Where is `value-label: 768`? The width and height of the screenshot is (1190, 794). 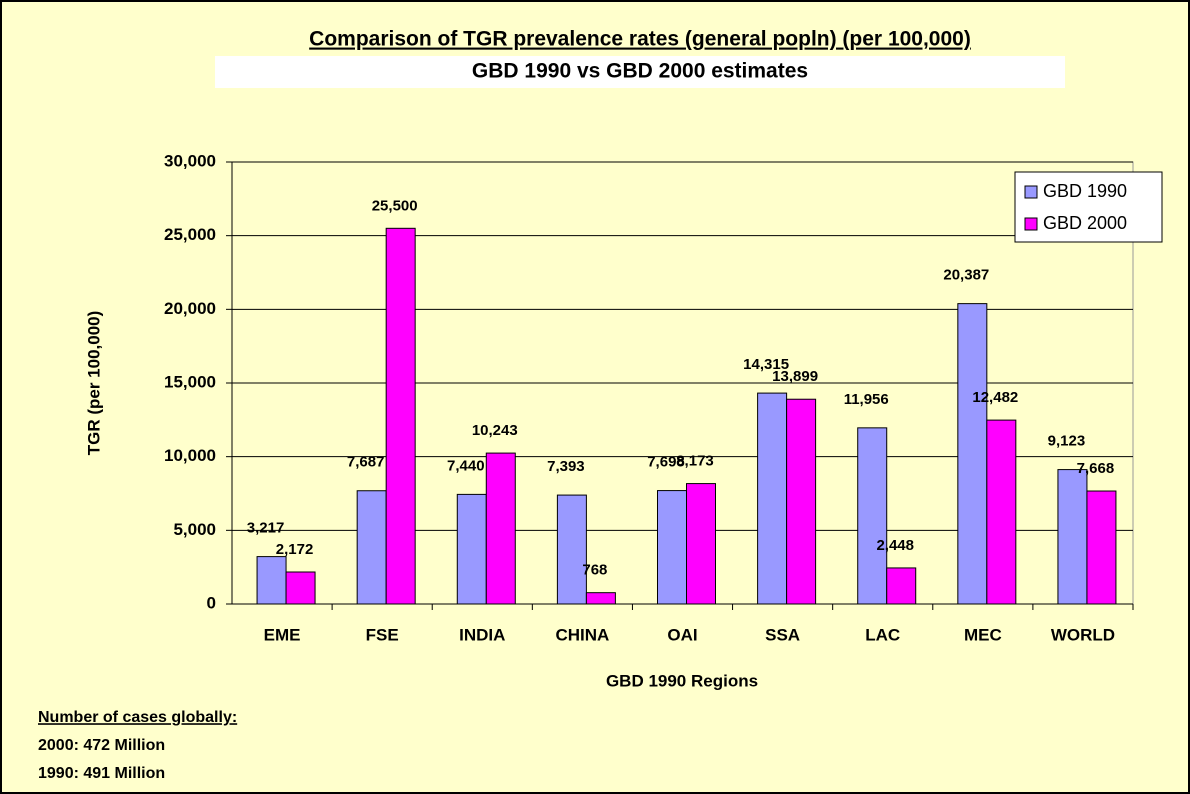
value-label: 768 is located at coordinates (594, 570).